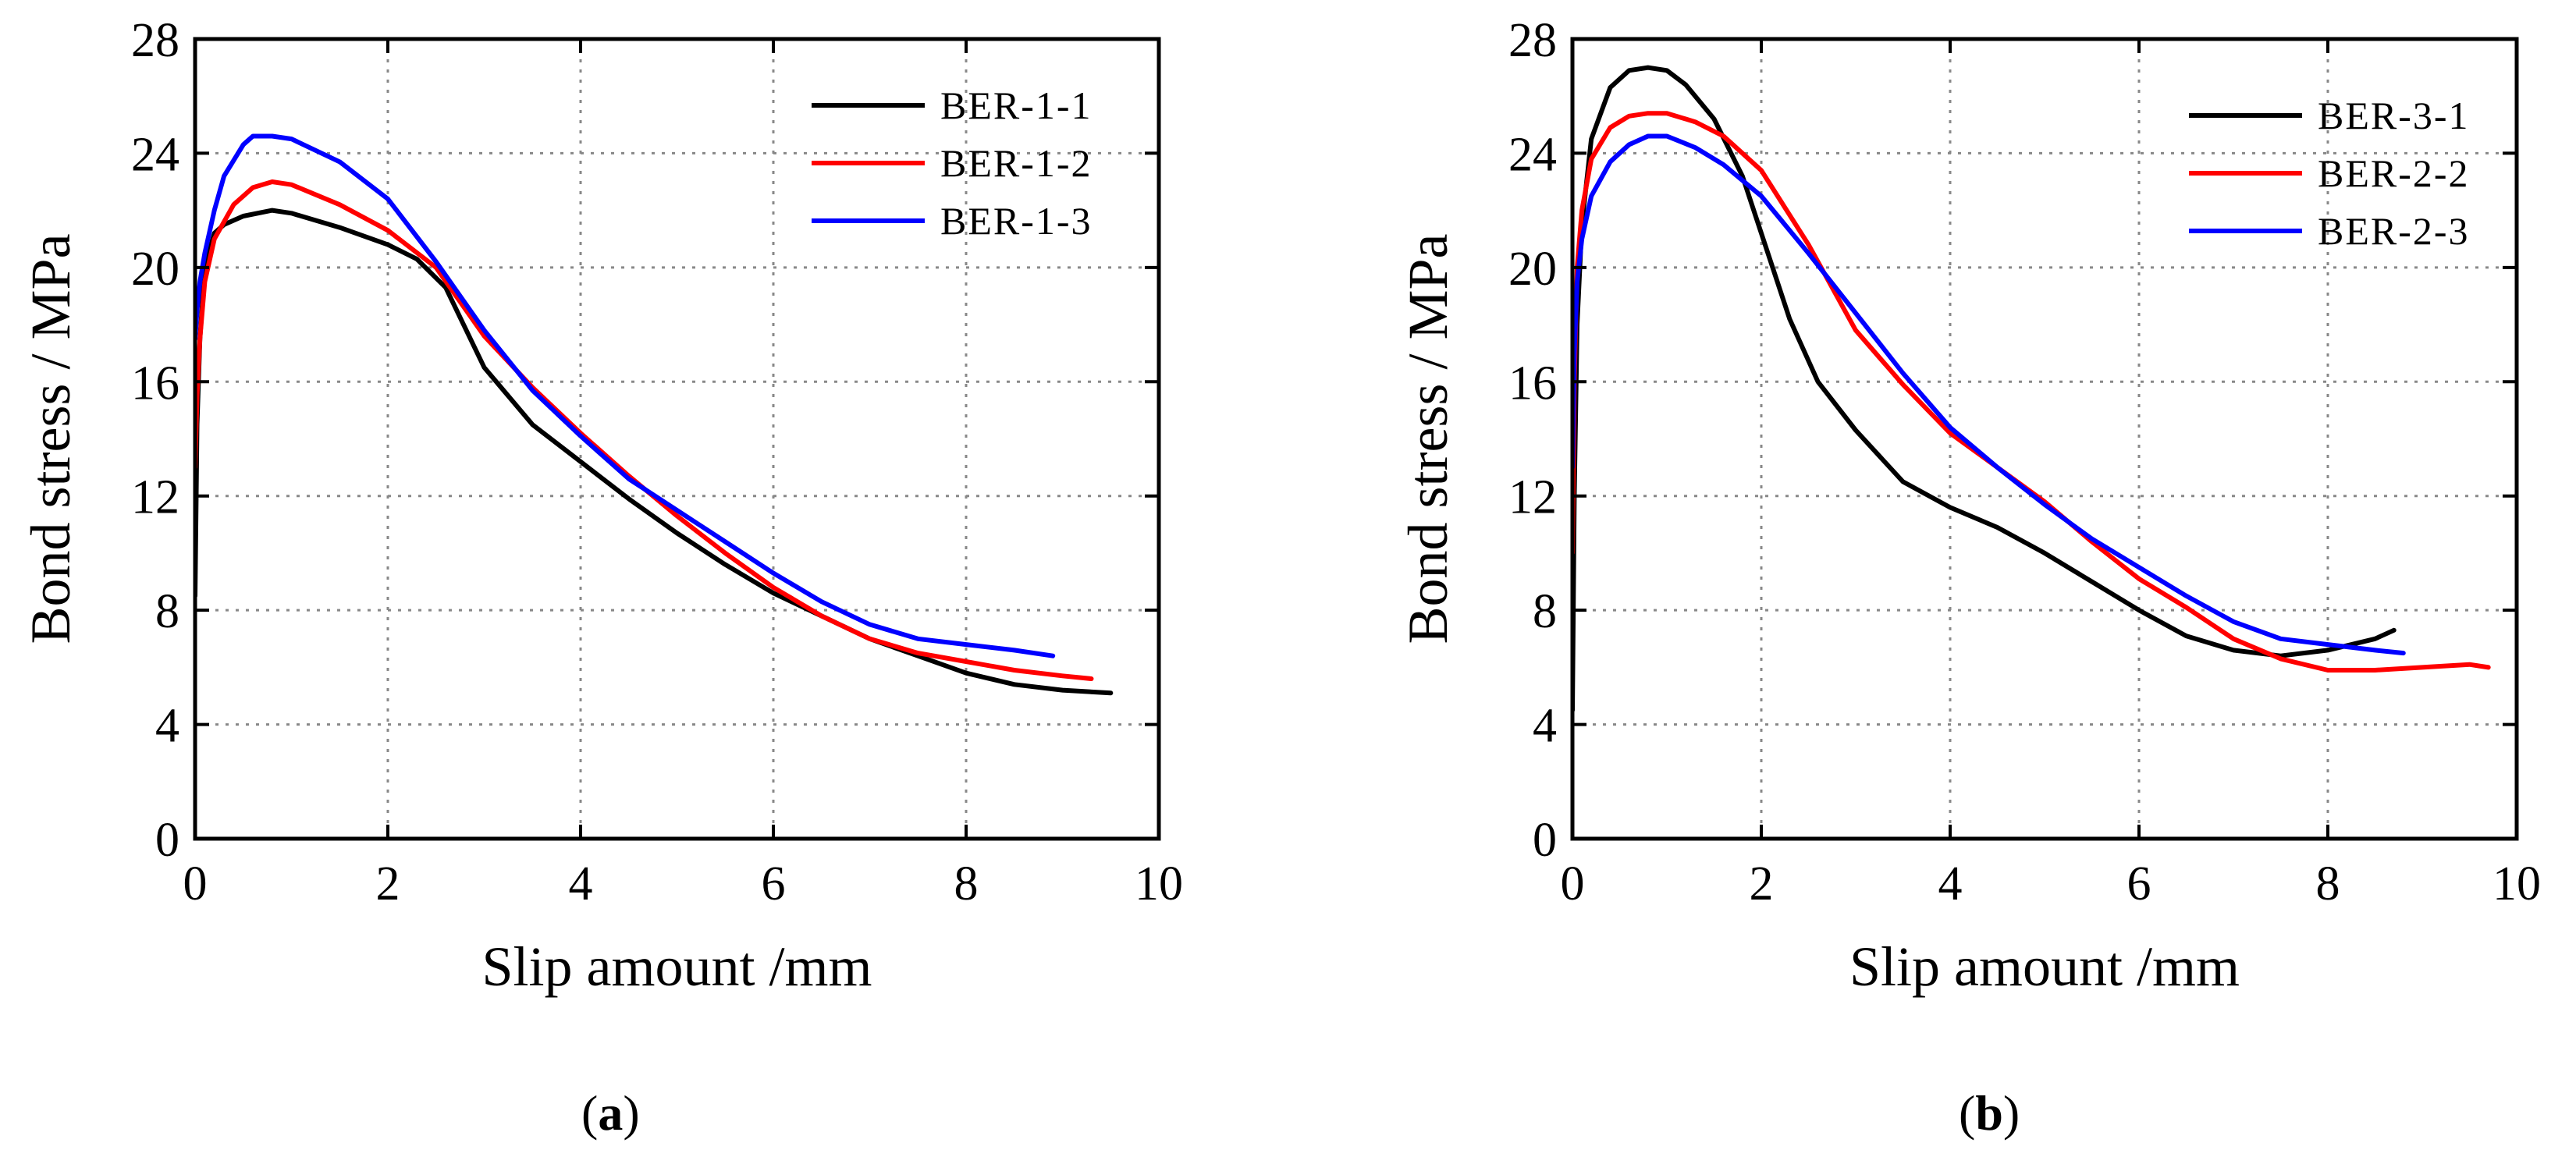 The width and height of the screenshot is (2576, 1157). What do you see at coordinates (2394, 115) in the screenshot?
I see `legend-label-BER-3-1: BER-3-1` at bounding box center [2394, 115].